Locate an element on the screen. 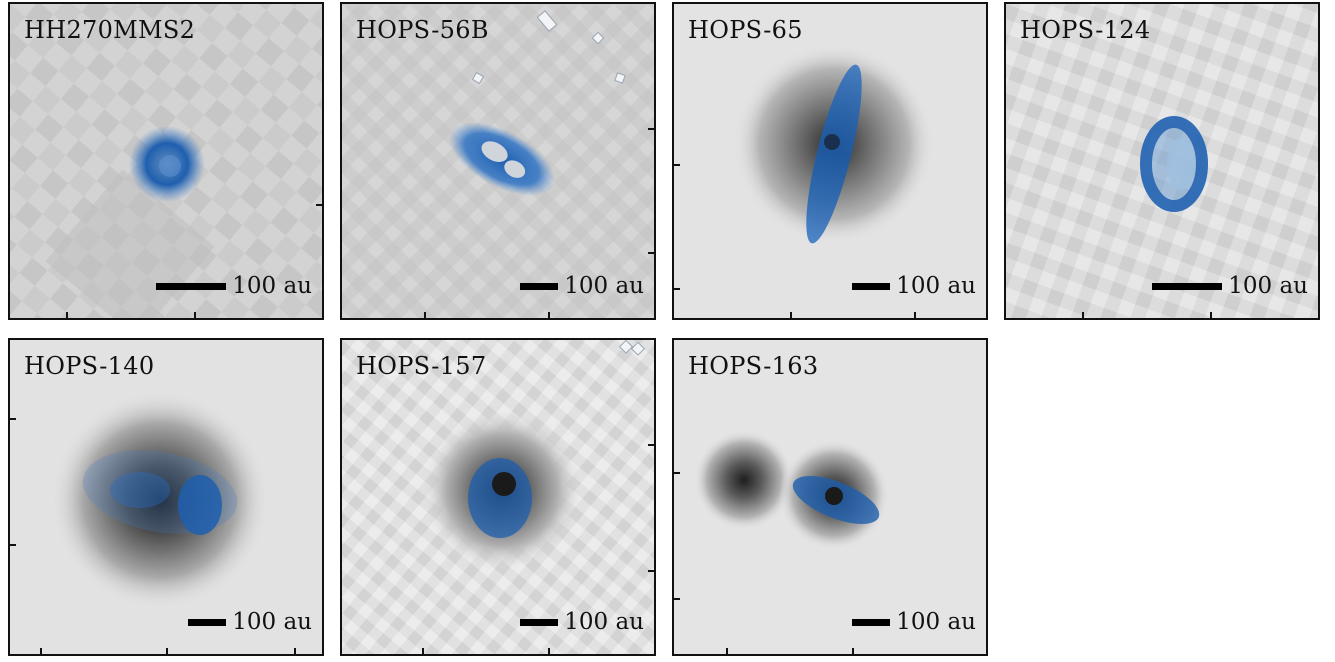 The width and height of the screenshot is (1335, 662). panel-hops-157: HOPS-157 100 au is located at coordinates (498, 497).